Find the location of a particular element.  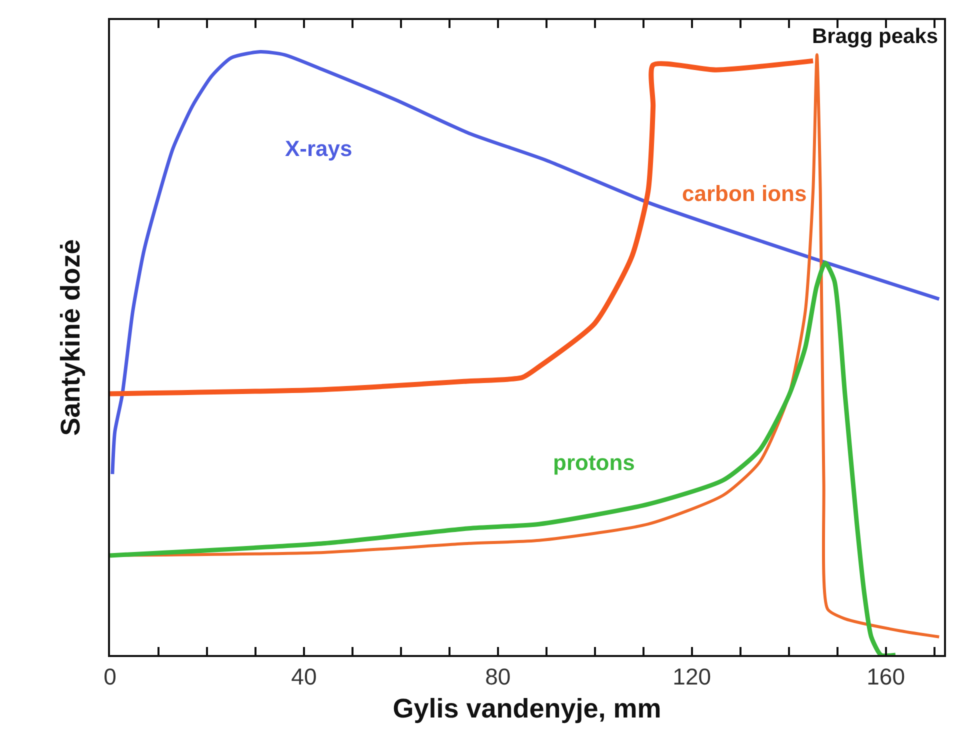

x-tick-label: 160 is located at coordinates (885, 677).